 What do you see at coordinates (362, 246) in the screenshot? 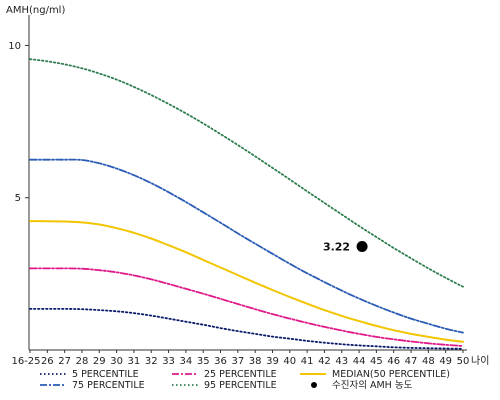
I see `patient-amh-marker` at bounding box center [362, 246].